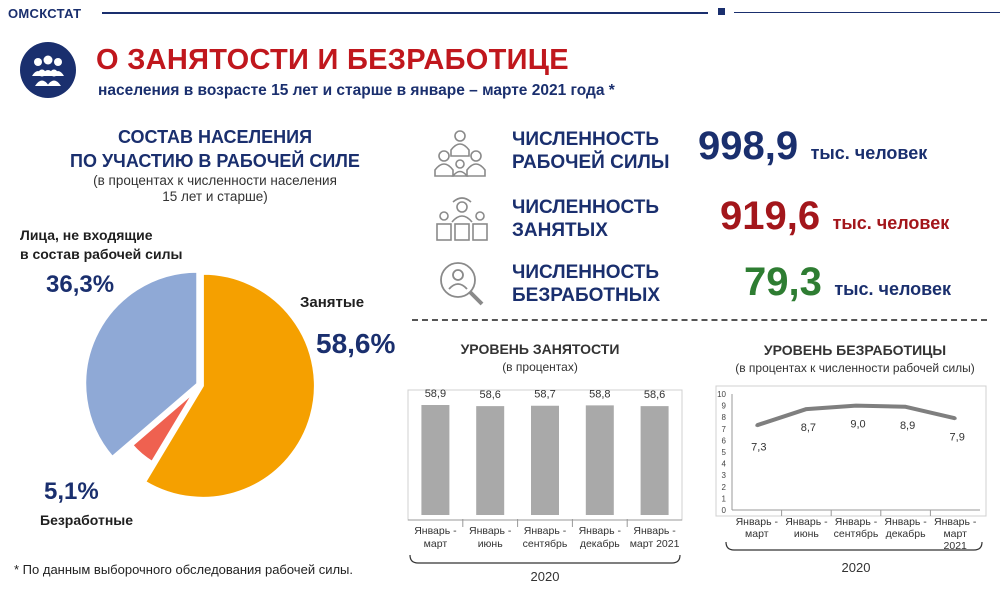 The width and height of the screenshot is (1000, 593). Describe the element at coordinates (87, 520) in the screenshot. I see `unemployed-label: Безработные` at that location.